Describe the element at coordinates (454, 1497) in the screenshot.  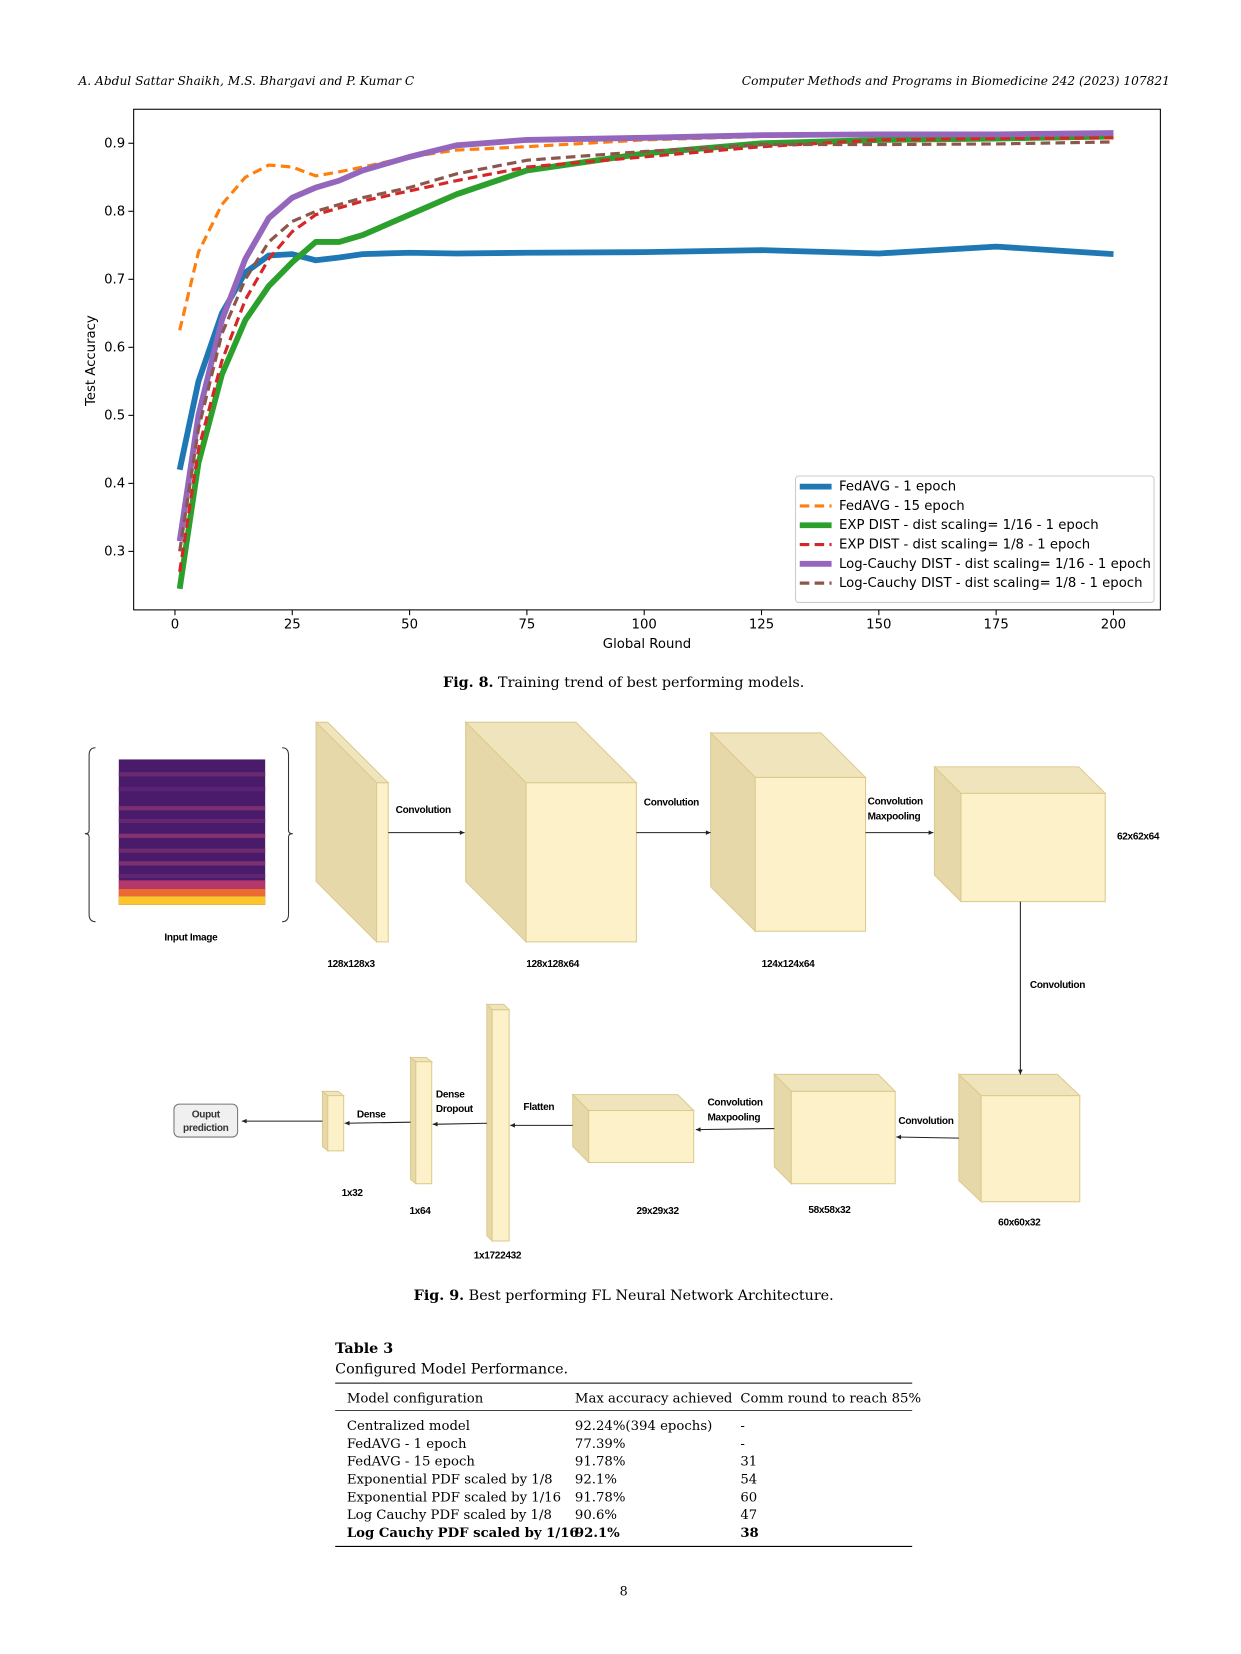
I see `table-cell: Exponential PDF scaled by 1/16` at that location.